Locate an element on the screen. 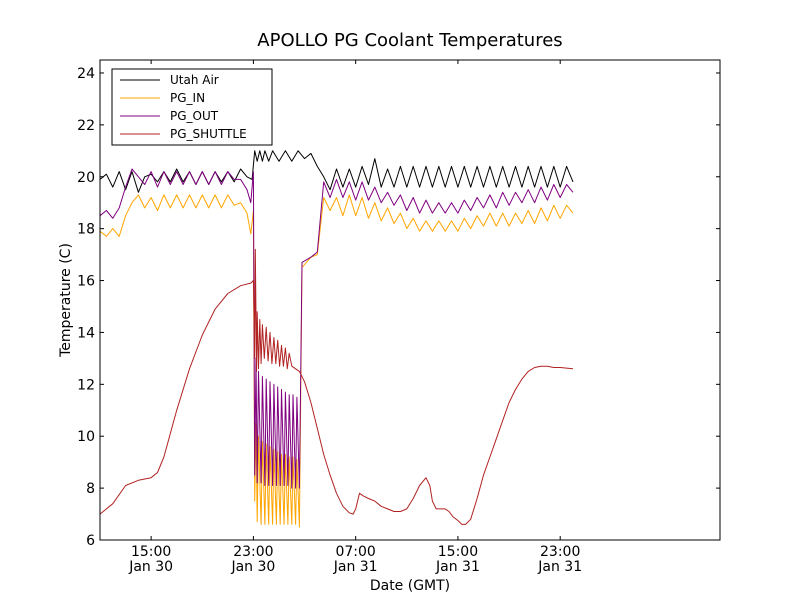 The width and height of the screenshot is (800, 600). x-tick-time-label: 07:00 is located at coordinates (355, 552).